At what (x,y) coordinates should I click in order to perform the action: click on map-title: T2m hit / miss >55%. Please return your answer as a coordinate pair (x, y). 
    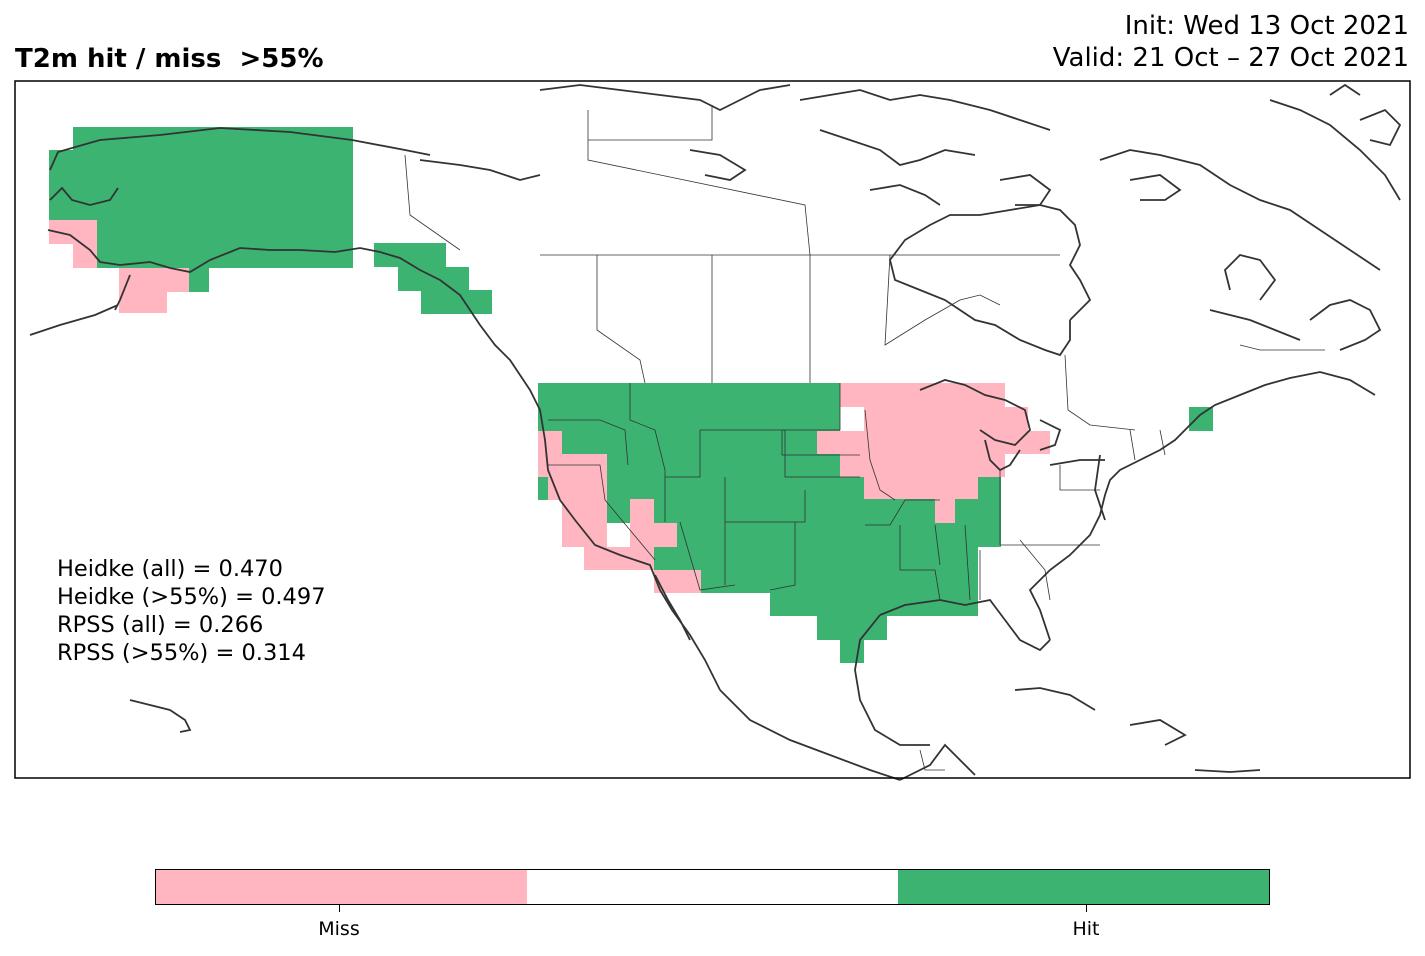
    Looking at the image, I should click on (169, 59).